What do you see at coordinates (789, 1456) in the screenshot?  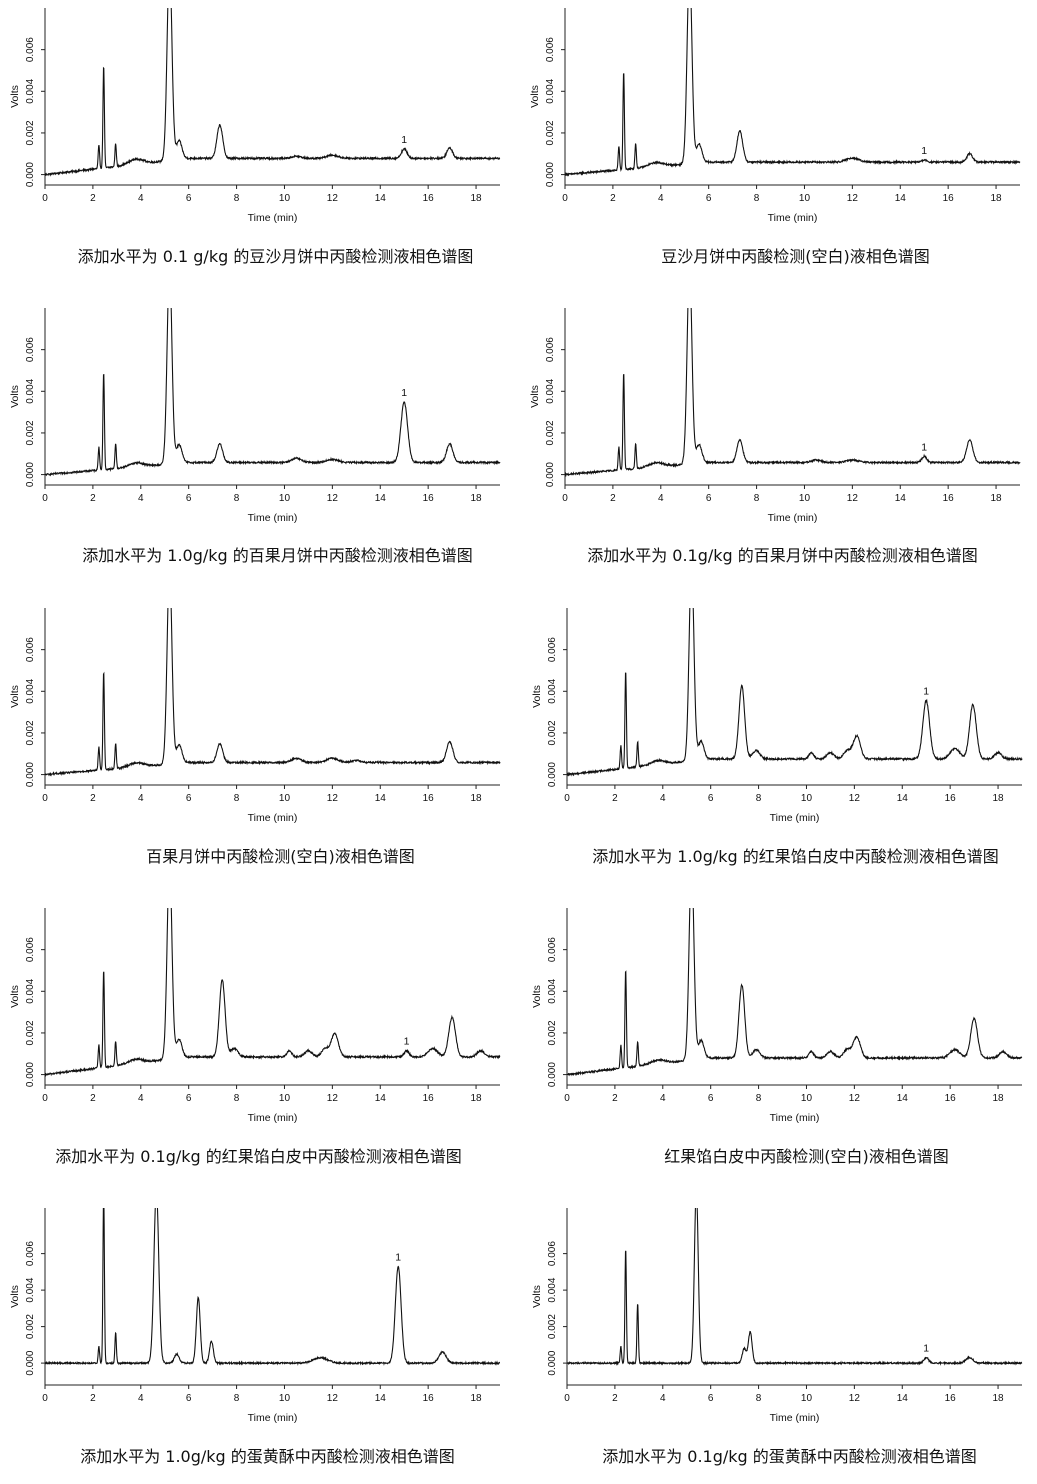 I see `chart-caption: 添加水平为 0.1g/kg 的蛋黄酥中丙酸检测液相色谱图` at bounding box center [789, 1456].